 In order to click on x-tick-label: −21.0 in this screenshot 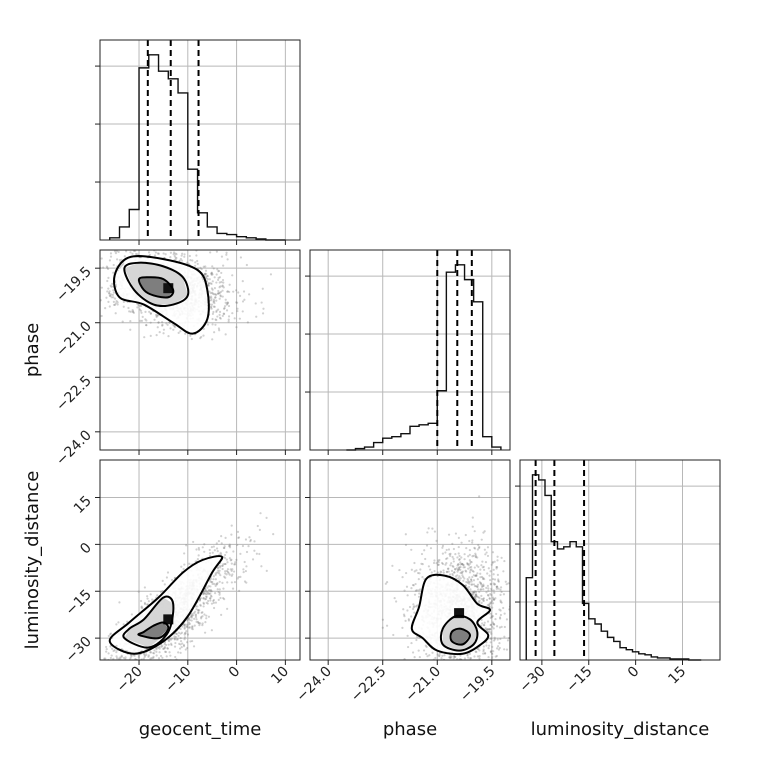, I will do `click(423, 685)`.